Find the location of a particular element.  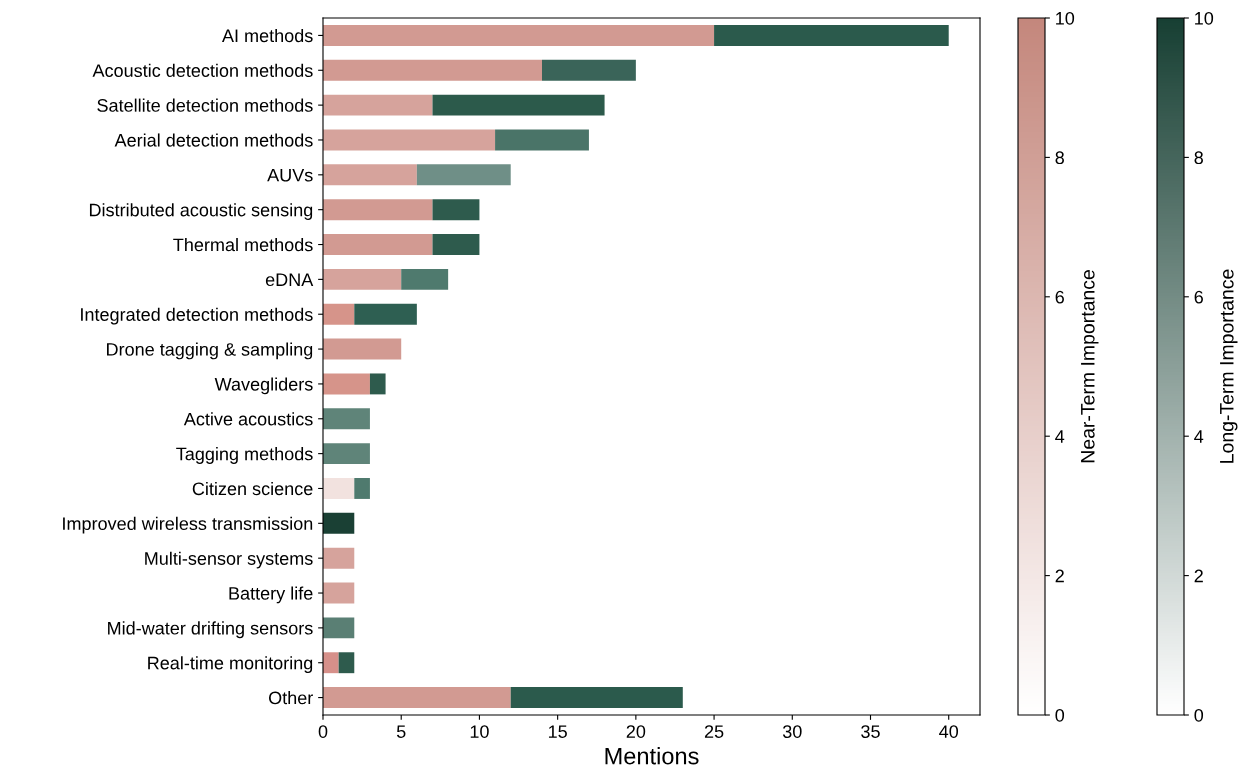

x-tick-label: 25 is located at coordinates (714, 731).